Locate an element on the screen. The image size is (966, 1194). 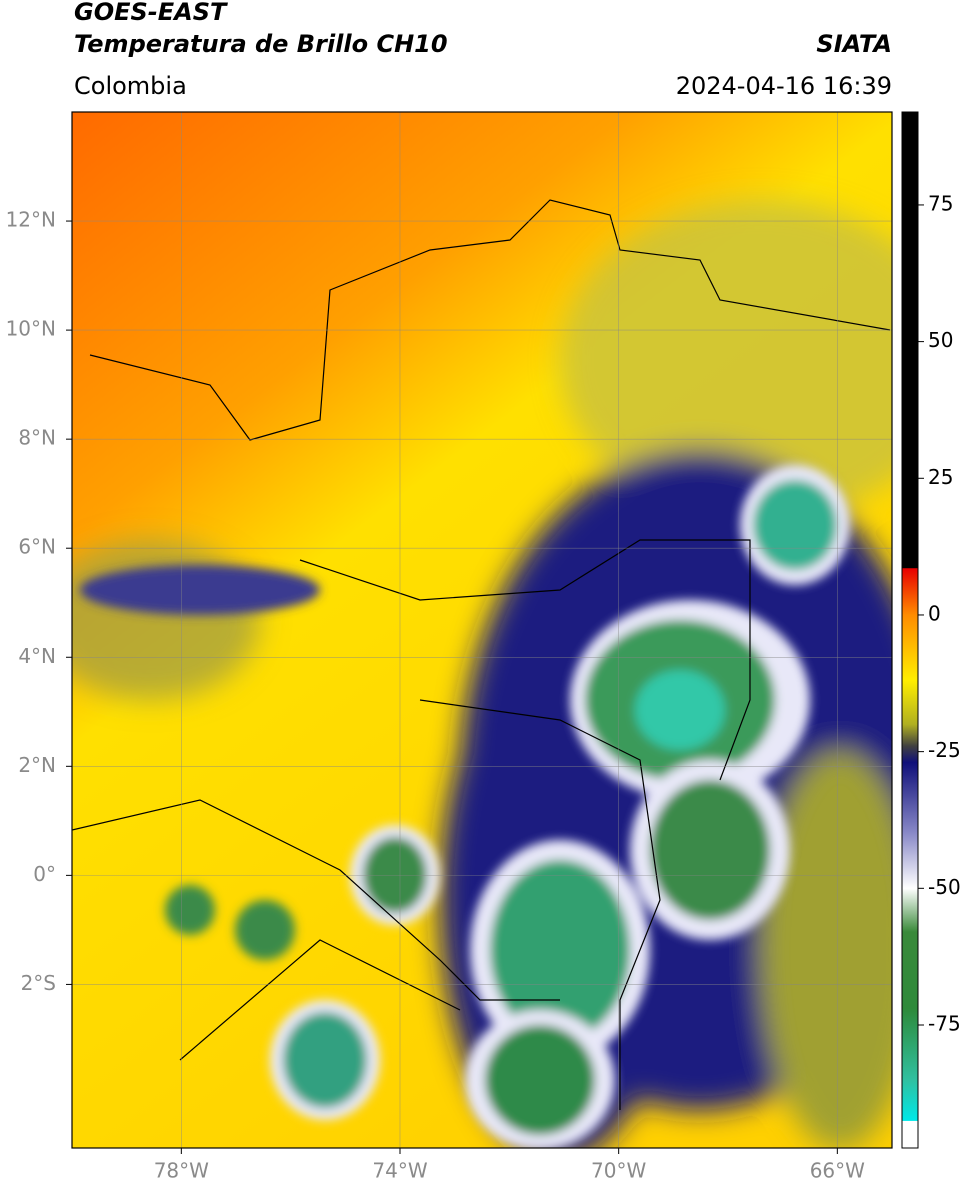
colorbar-tick-label: 25 is located at coordinates (940, 477).